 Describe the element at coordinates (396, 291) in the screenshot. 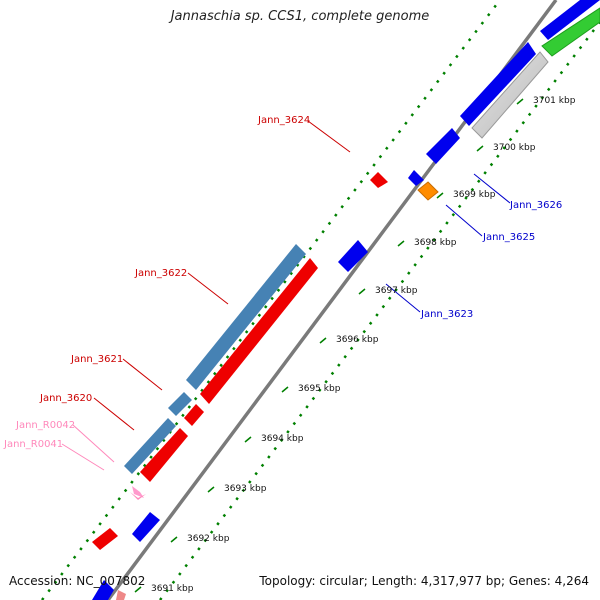

I see `tick-label: 3697 kbp` at that location.